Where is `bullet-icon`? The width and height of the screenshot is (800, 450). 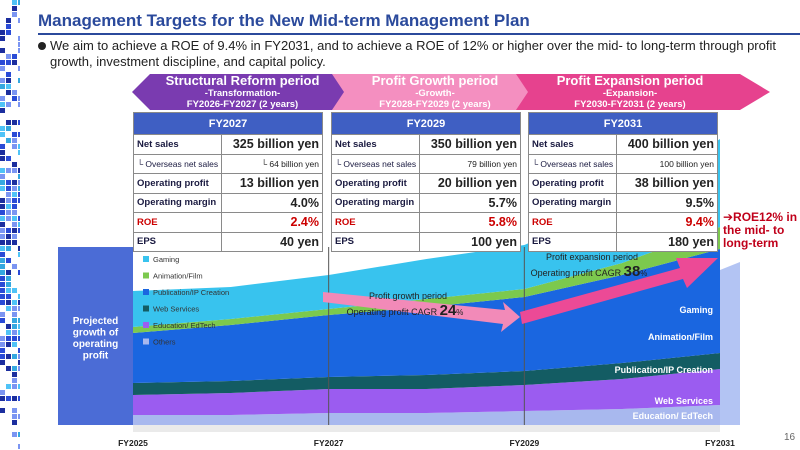
bullet-icon is located at coordinates (42, 46).